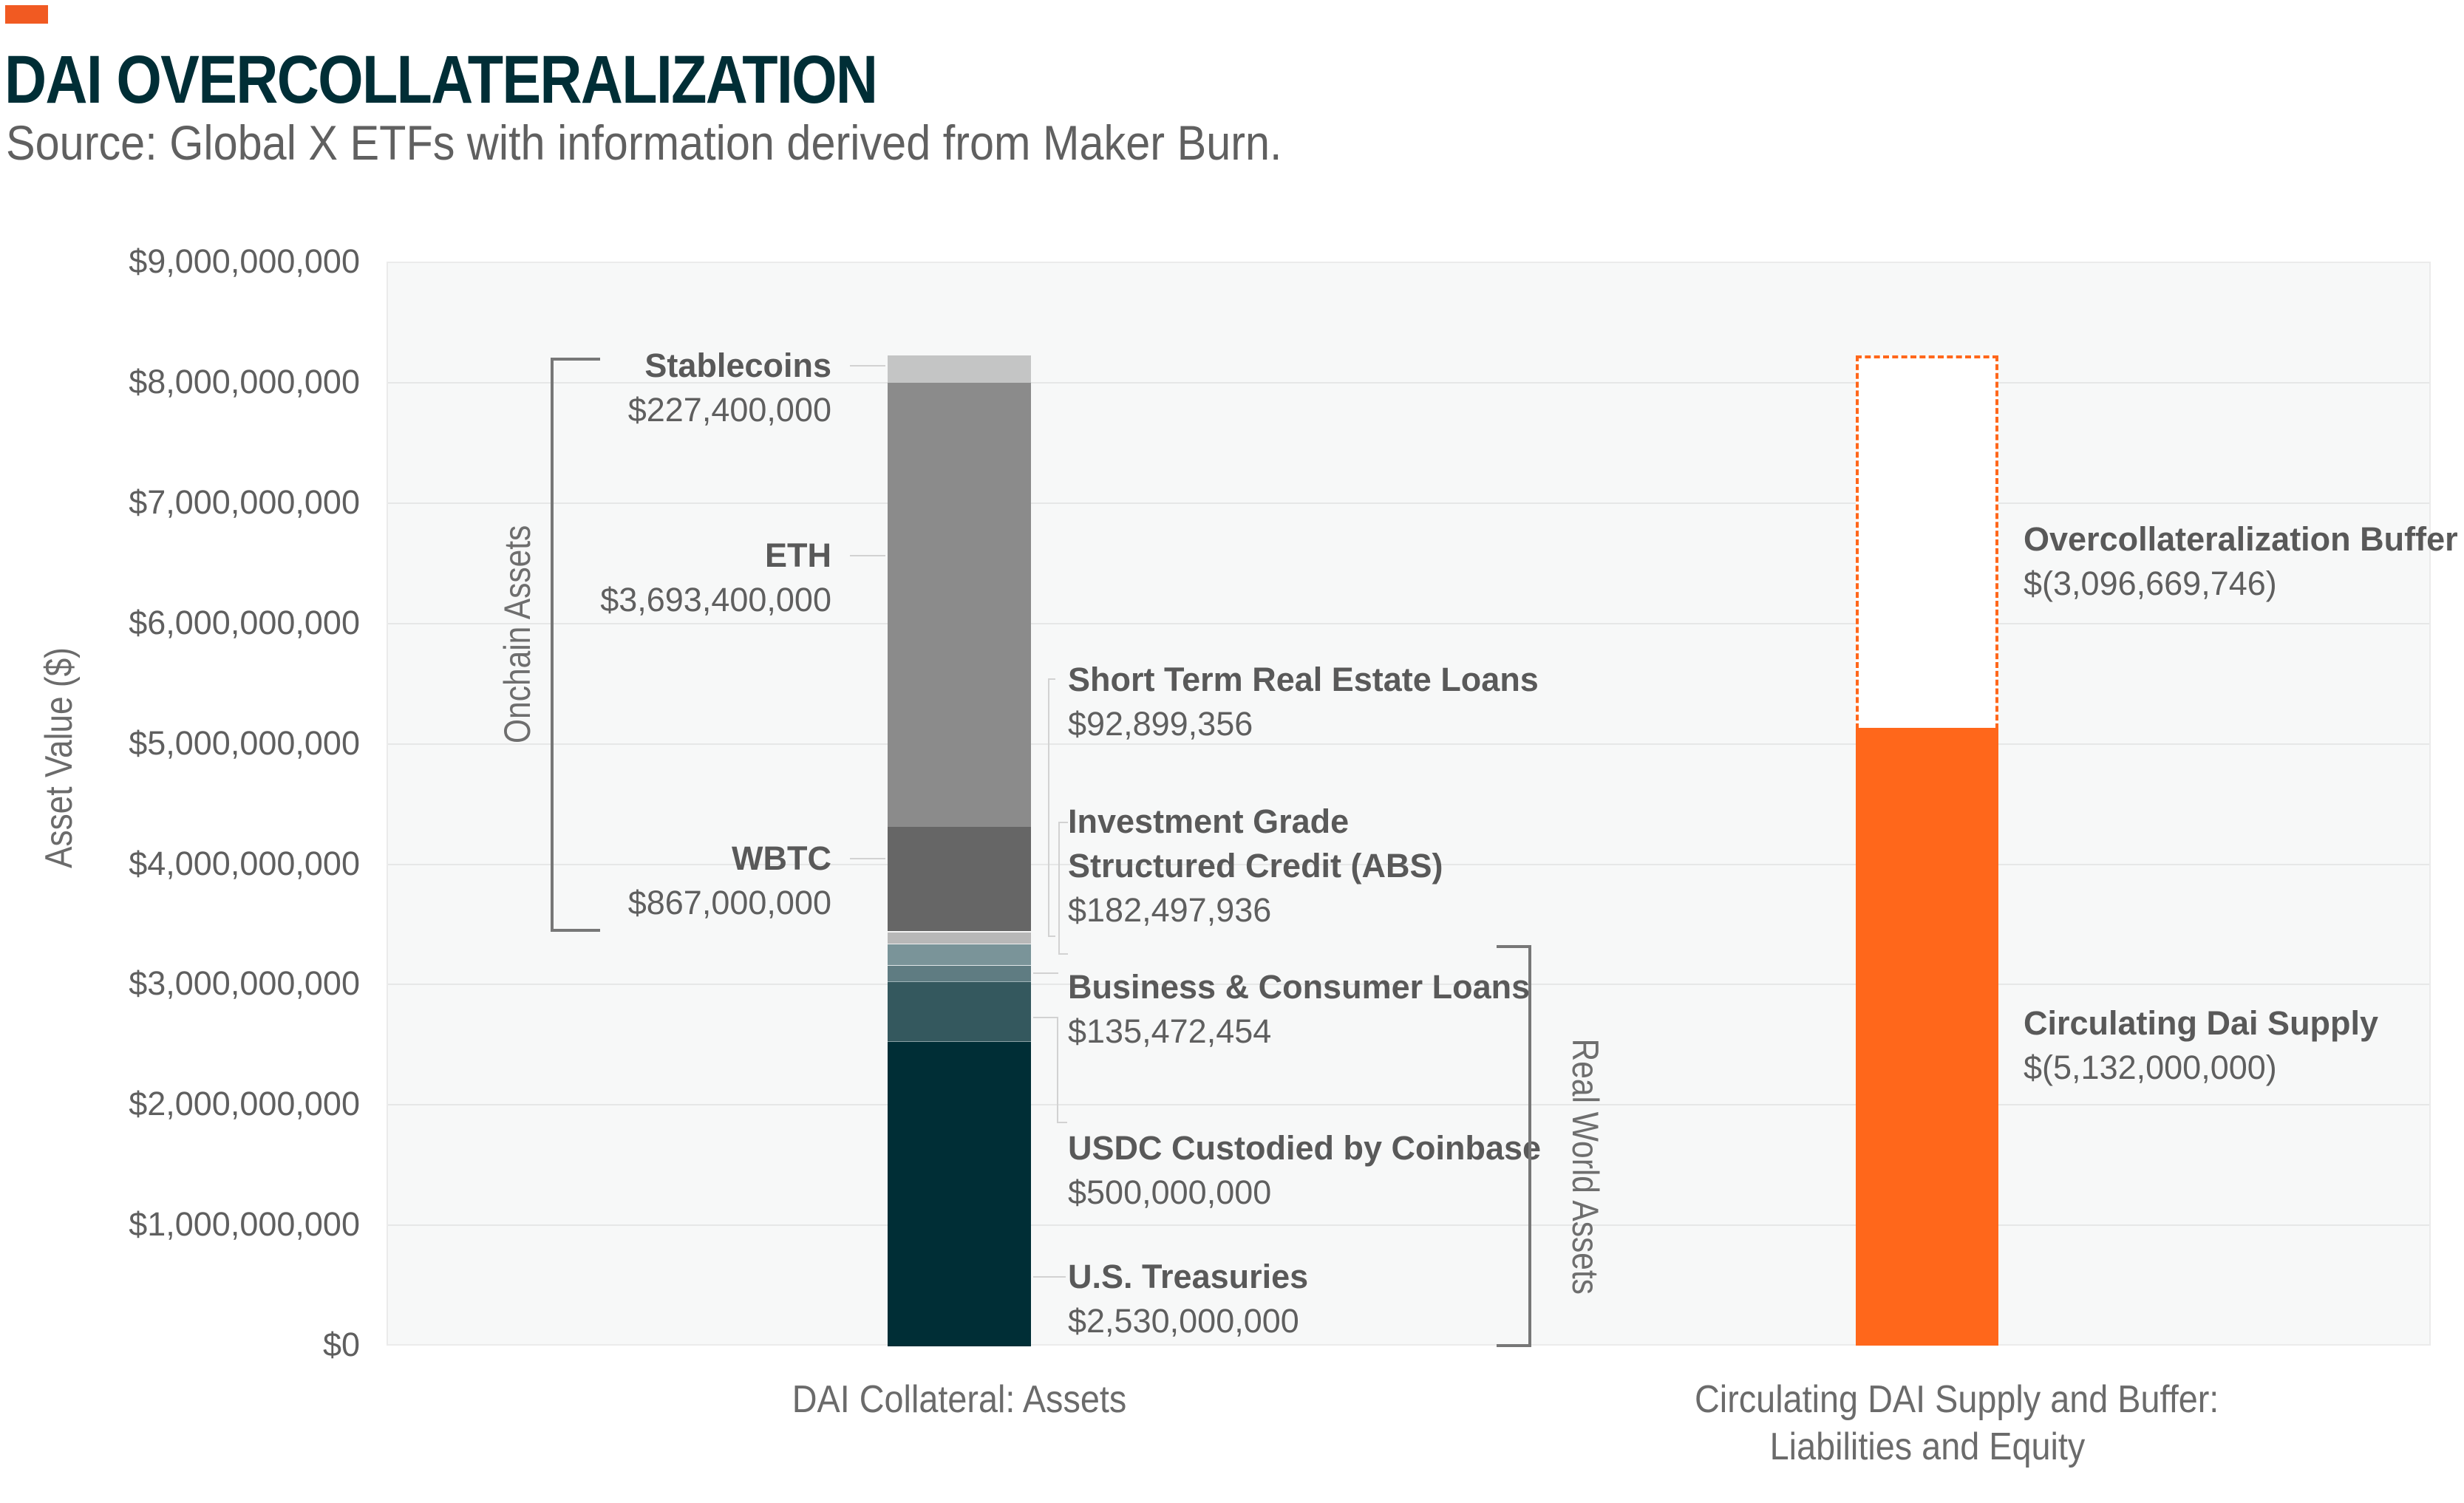 Image resolution: width=2464 pixels, height=1503 pixels. I want to click on label-value: $92,899,356, so click(1160, 724).